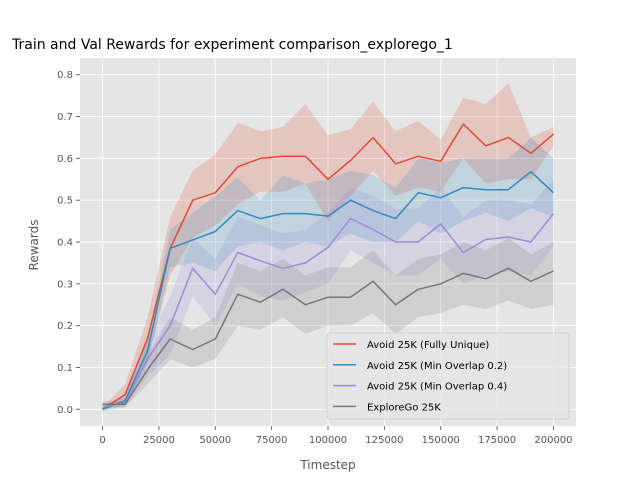 This screenshot has width=640, height=480. Describe the element at coordinates (65, 243) in the screenshot. I see `y-tick-label: 0.4` at that location.